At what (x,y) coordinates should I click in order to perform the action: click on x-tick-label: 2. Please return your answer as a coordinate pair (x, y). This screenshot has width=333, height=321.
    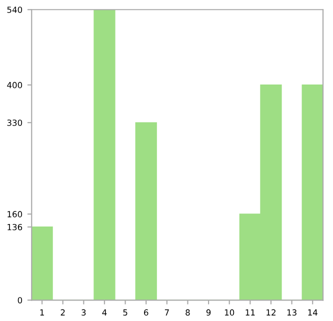
    Looking at the image, I should click on (62, 312).